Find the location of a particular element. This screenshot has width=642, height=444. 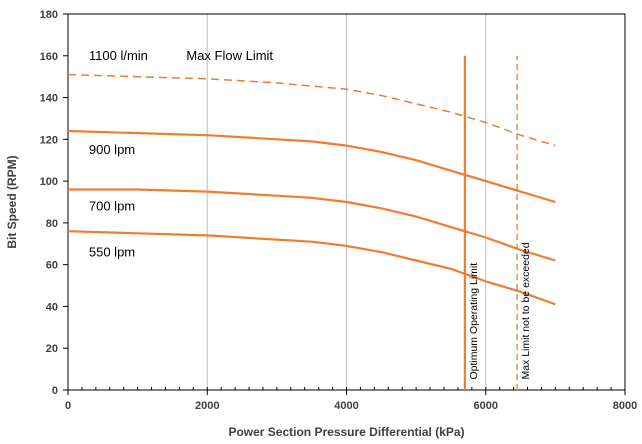

series-line-1100-l-min is located at coordinates (311, 110).